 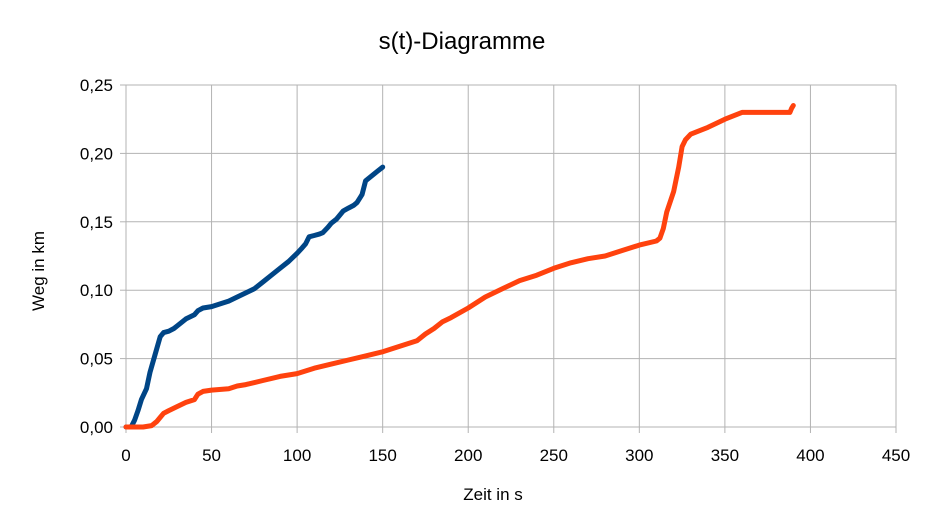 What do you see at coordinates (96, 256) in the screenshot?
I see `y-axis-ticks: 0,00 0,05 0,10 0,15 0,20 0,25` at bounding box center [96, 256].